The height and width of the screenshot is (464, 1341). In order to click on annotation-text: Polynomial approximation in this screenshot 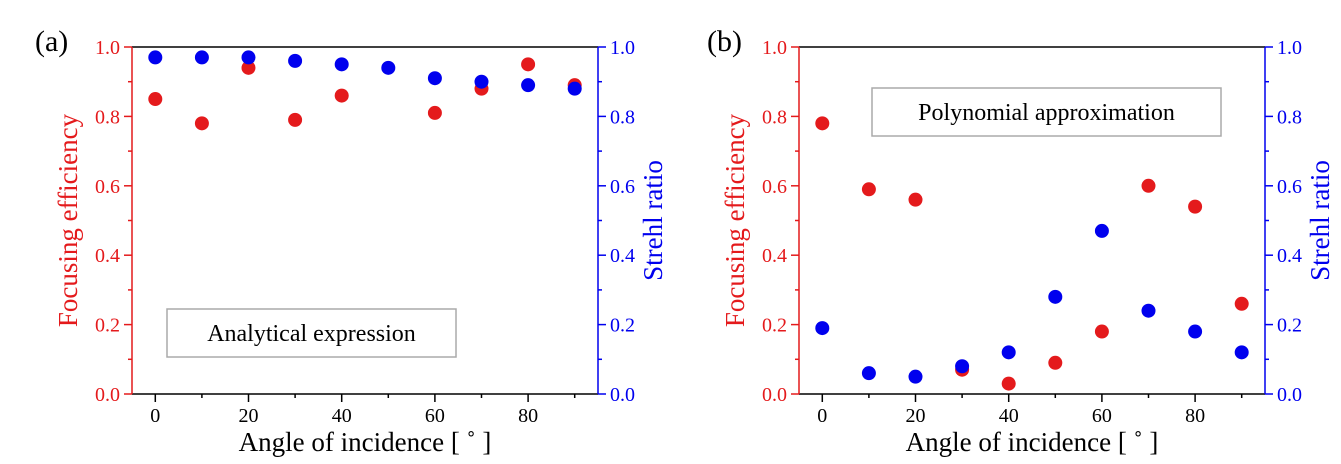, I will do `click(1046, 113)`.